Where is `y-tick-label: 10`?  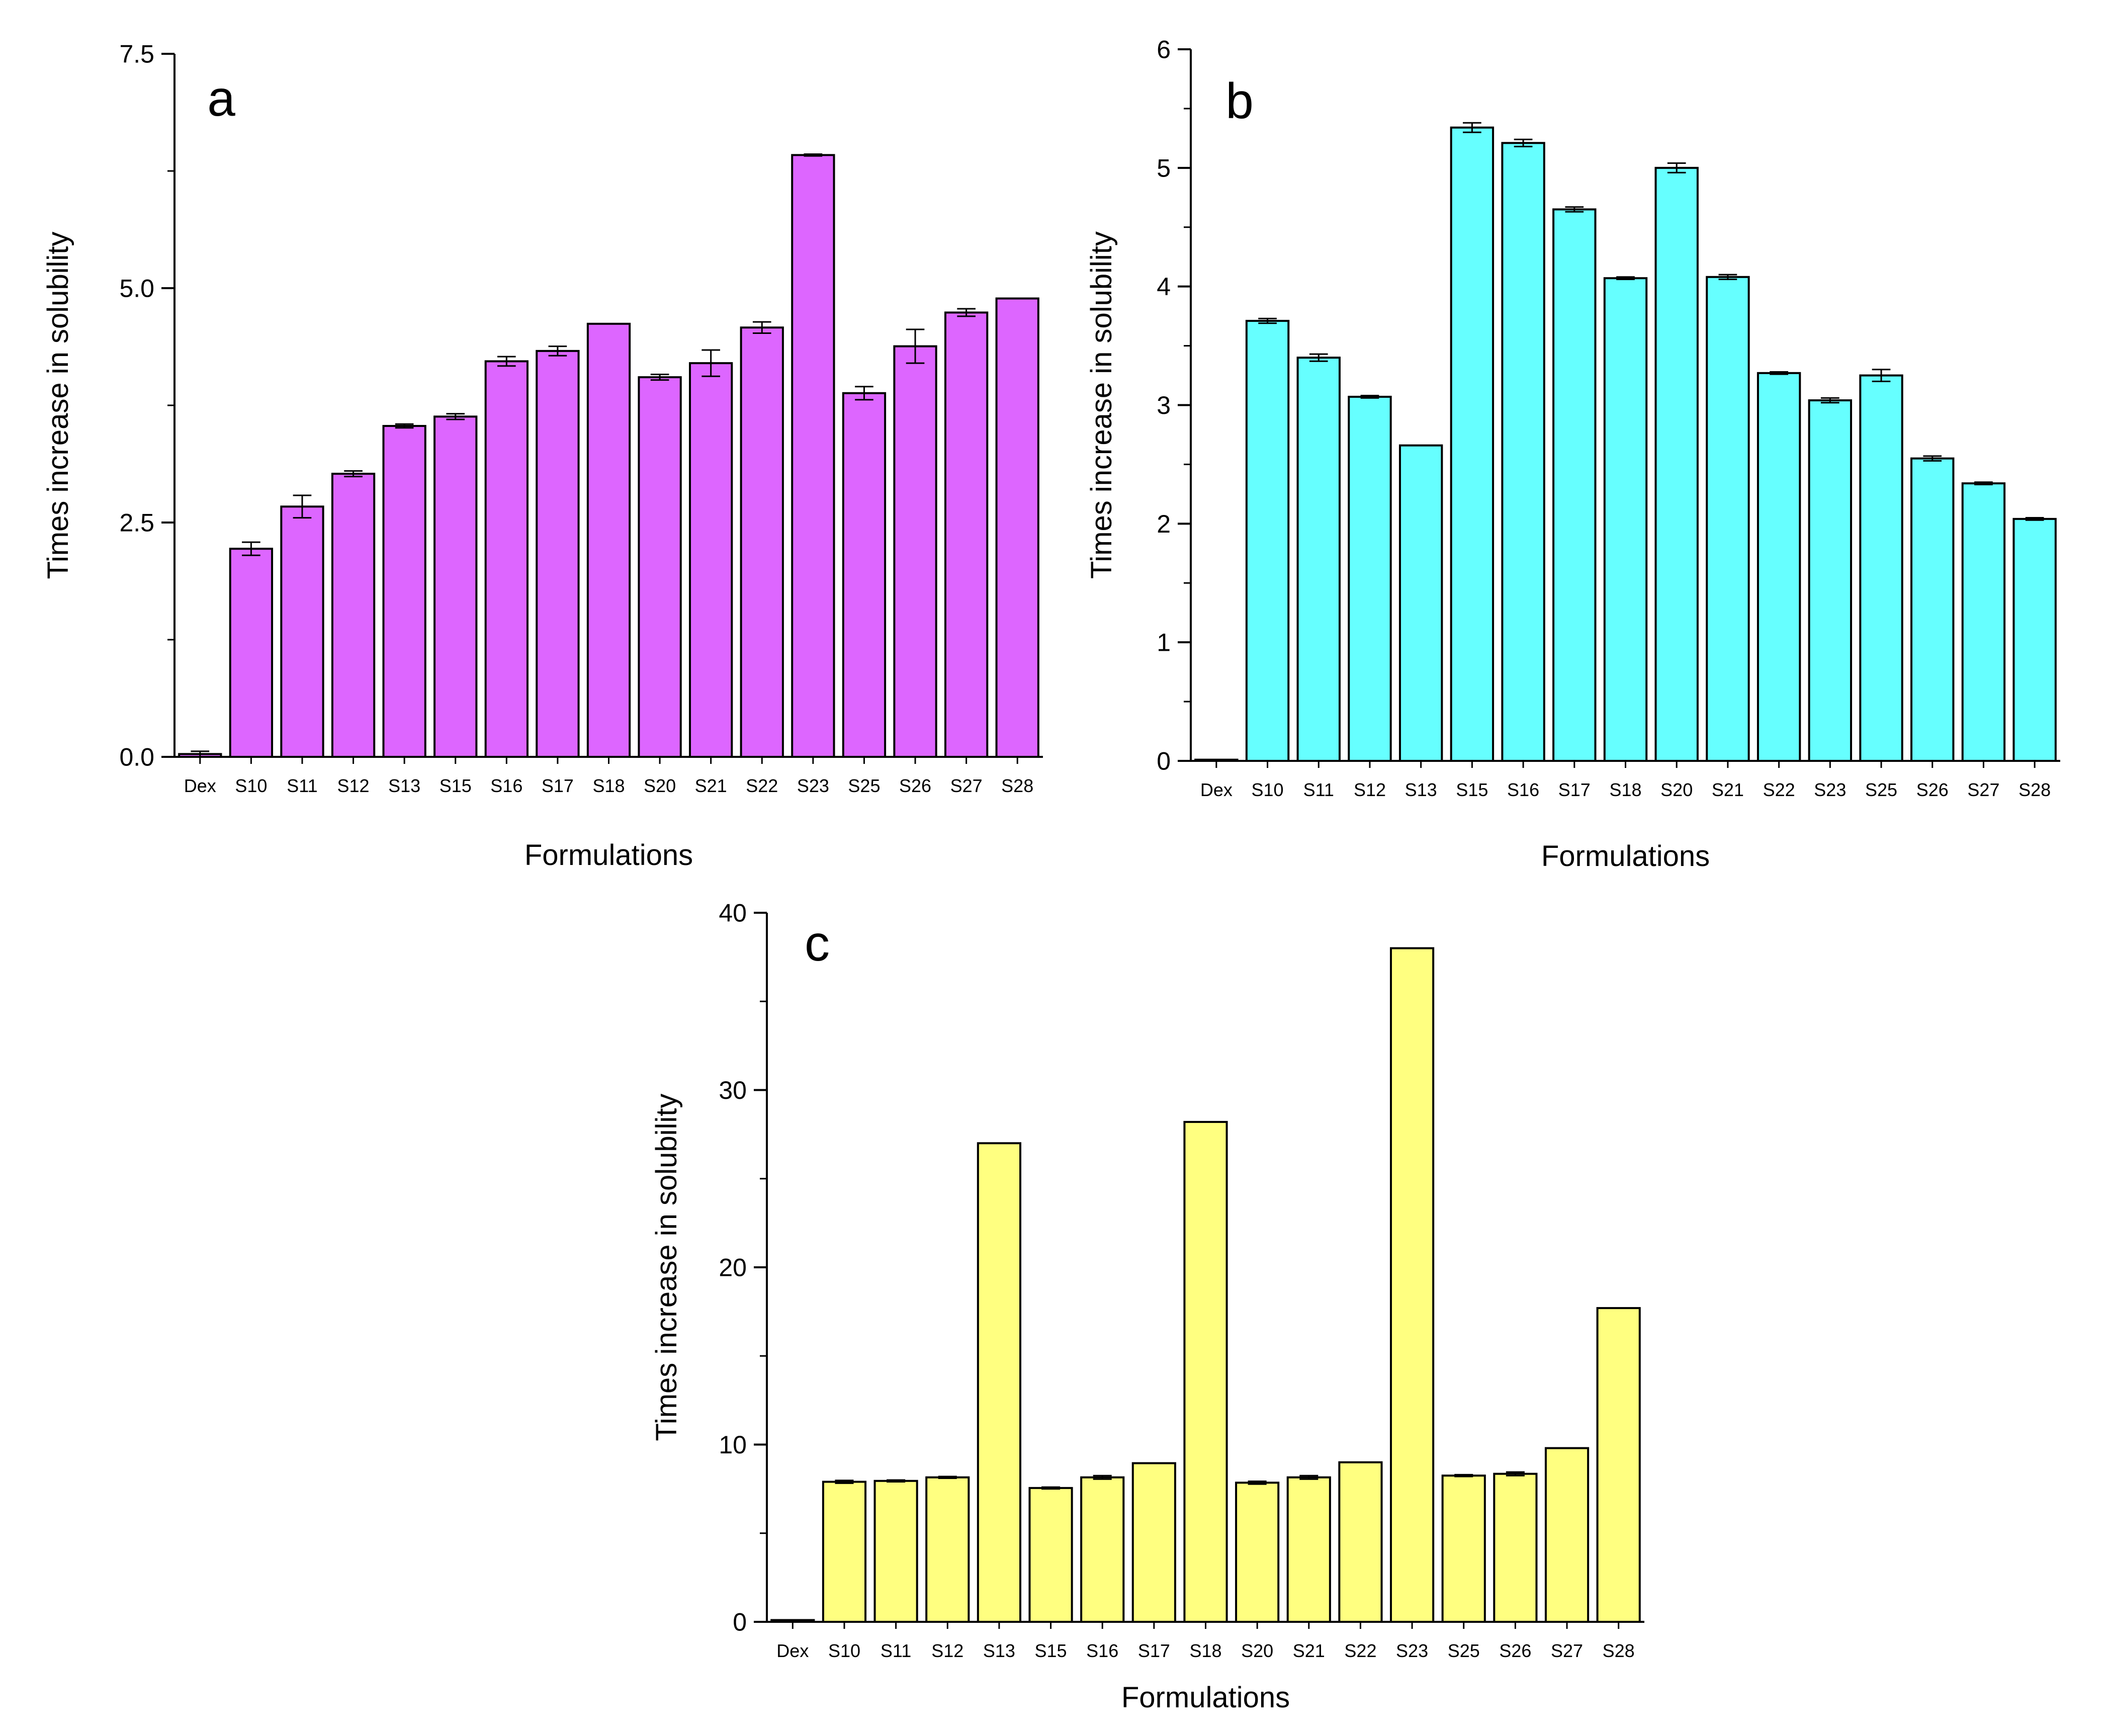
y-tick-label: 10 is located at coordinates (733, 1445).